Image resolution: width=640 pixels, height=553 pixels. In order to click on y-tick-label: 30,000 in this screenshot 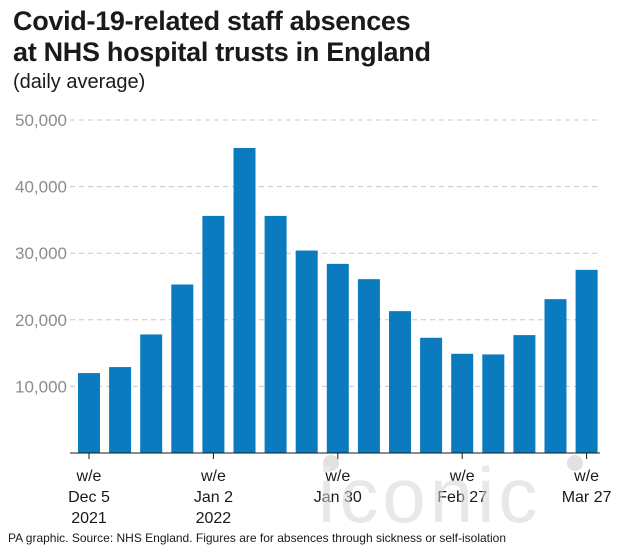, I will do `click(41, 253)`.